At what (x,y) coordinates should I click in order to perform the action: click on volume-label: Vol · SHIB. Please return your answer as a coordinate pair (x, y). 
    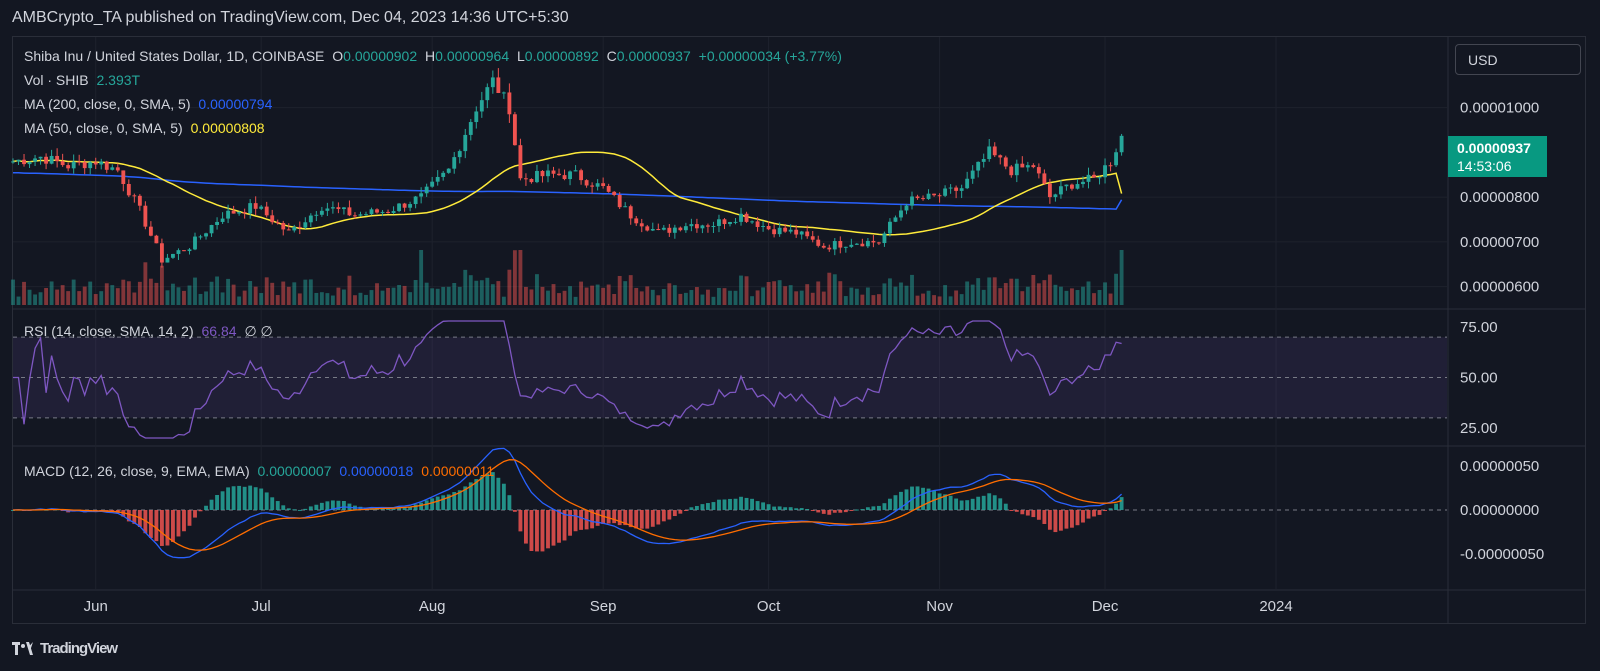
    Looking at the image, I should click on (56, 80).